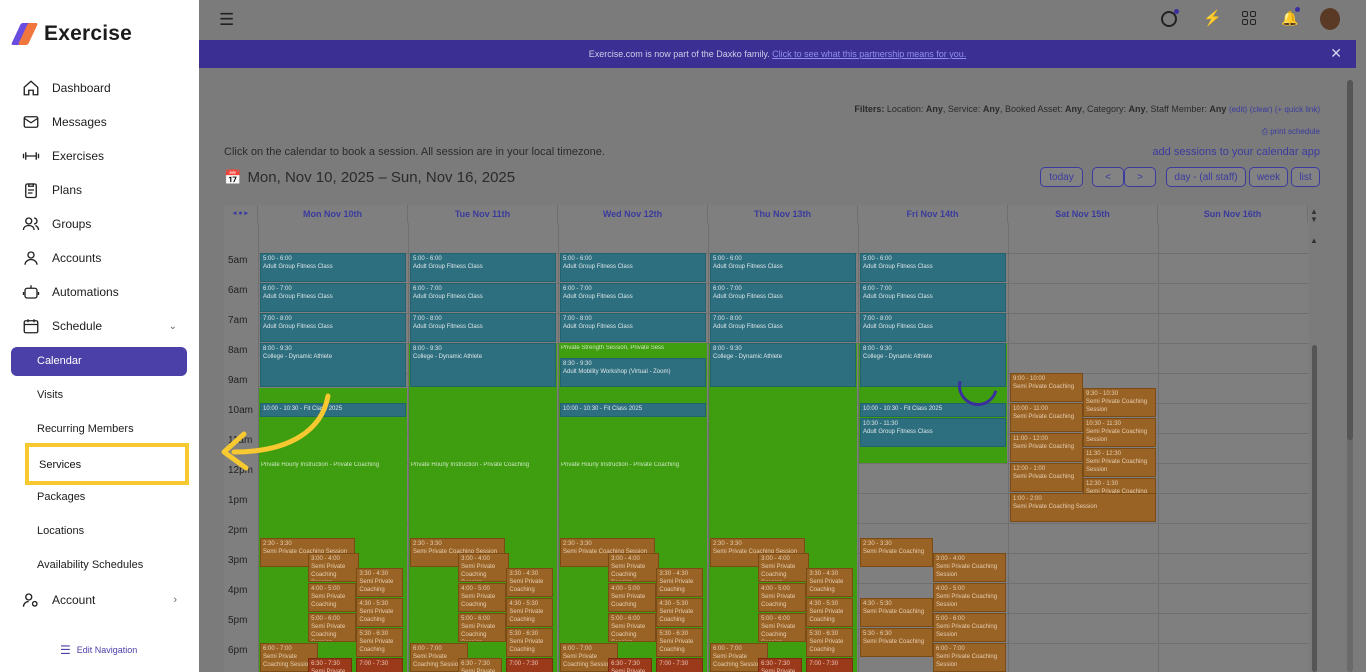 The height and width of the screenshot is (672, 1366). Describe the element at coordinates (1140, 177) in the screenshot. I see `next-button: >` at that location.